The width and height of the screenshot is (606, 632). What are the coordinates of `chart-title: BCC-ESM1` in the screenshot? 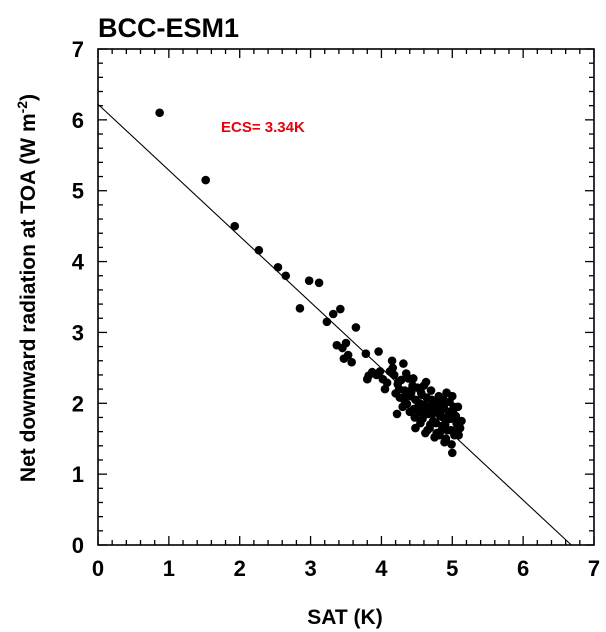 It's located at (168, 28).